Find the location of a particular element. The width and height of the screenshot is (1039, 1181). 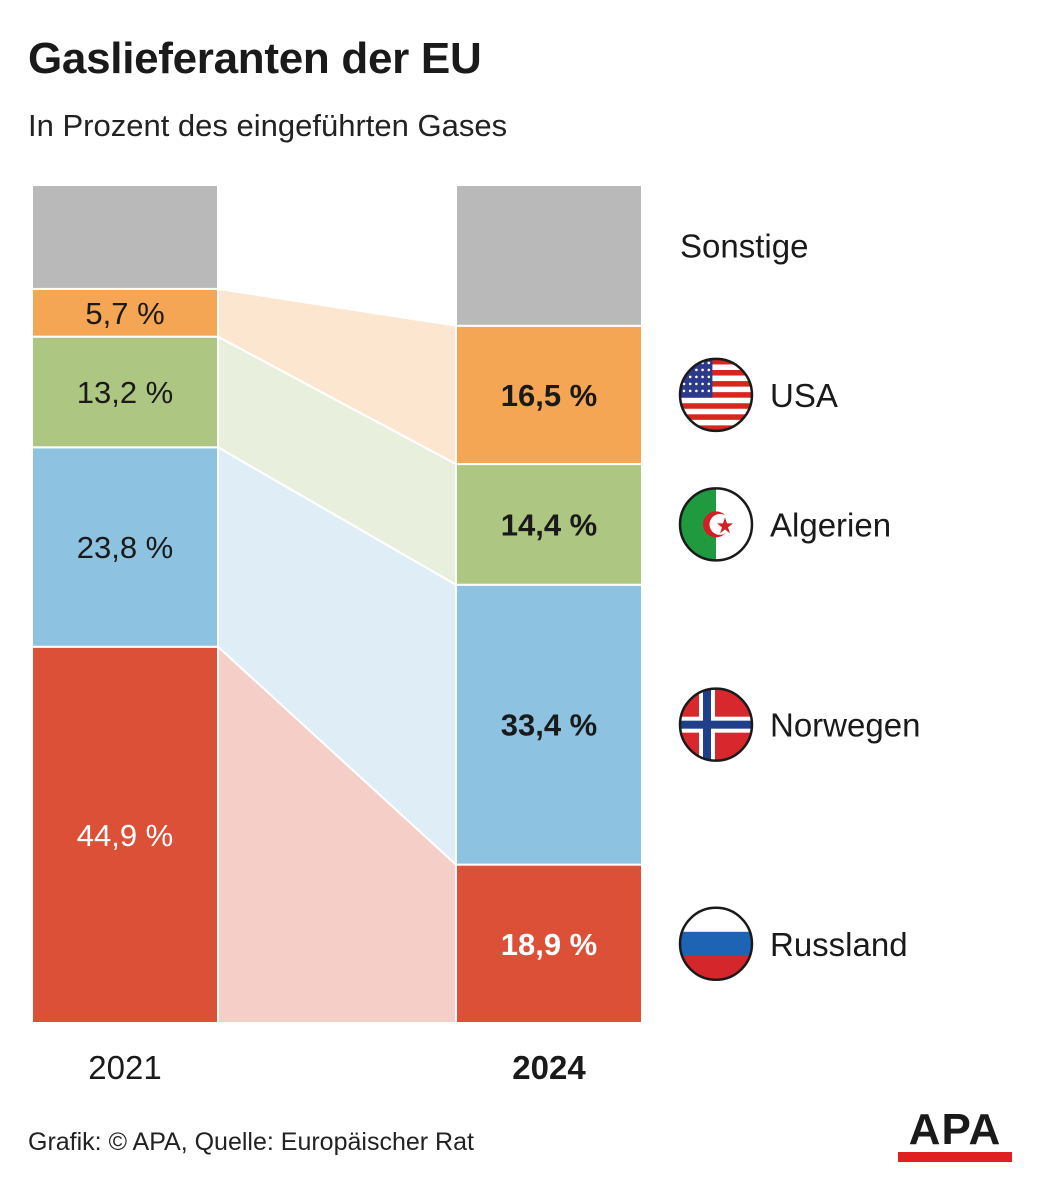

data-label-2021-algerien: 13,2 % is located at coordinates (125, 392).